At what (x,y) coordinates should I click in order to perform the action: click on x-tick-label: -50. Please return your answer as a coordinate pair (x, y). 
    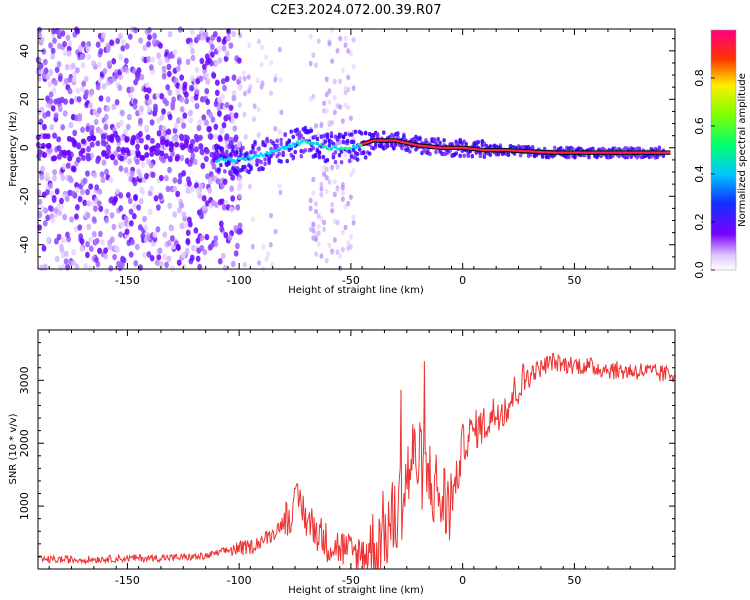
    Looking at the image, I should click on (351, 280).